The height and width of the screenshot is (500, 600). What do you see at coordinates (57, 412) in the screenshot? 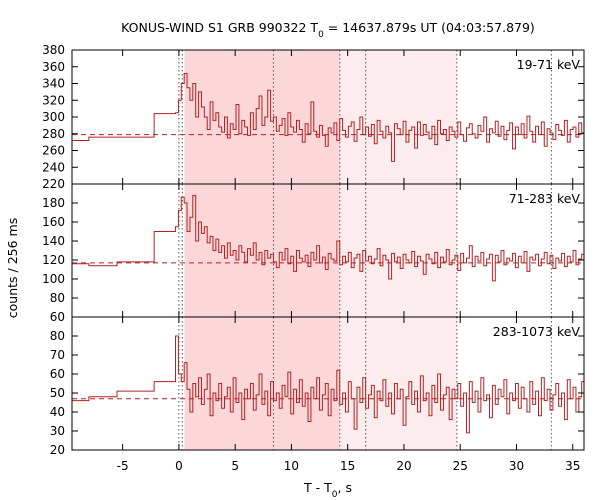
I see `y-tick-label: 40` at bounding box center [57, 412].